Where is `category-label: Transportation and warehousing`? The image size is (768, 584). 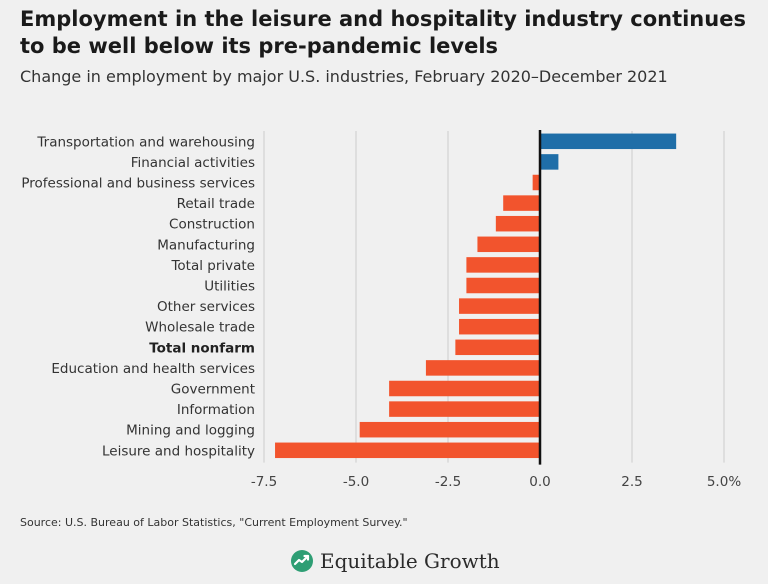
category-label: Transportation and warehousing is located at coordinates (145, 142).